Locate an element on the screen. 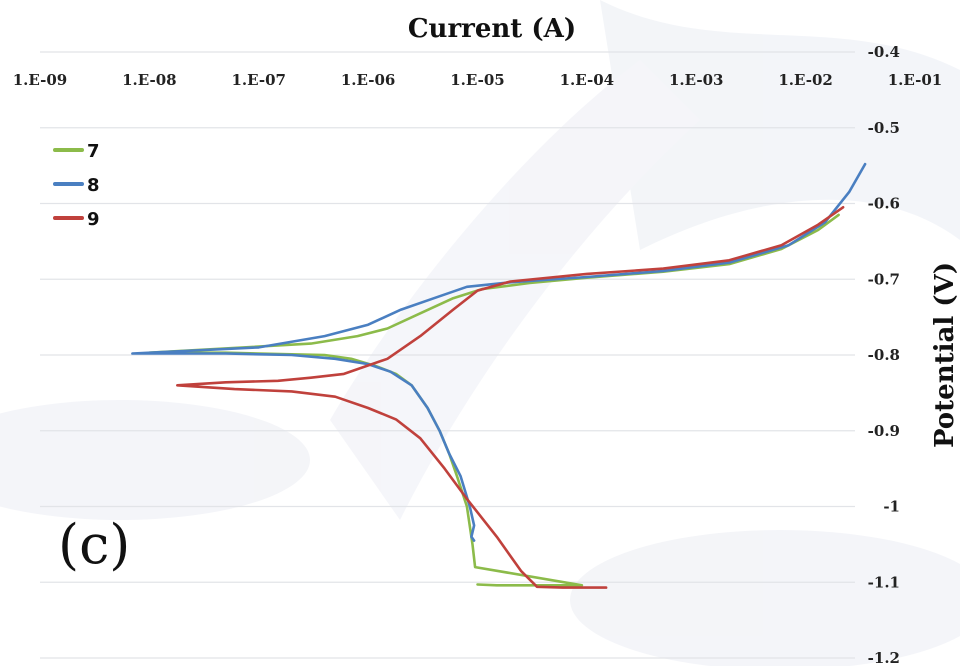 The width and height of the screenshot is (960, 666). y-axis-title: Potential (V) is located at coordinates (945, 355).